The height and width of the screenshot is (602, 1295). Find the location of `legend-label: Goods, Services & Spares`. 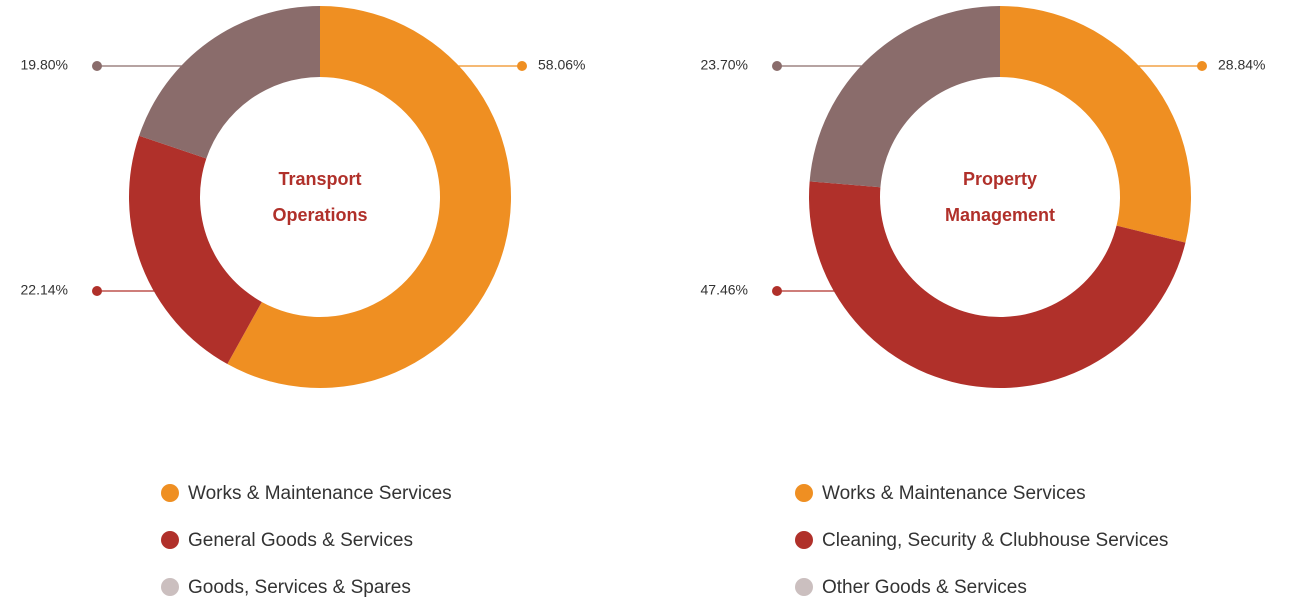

legend-label: Goods, Services & Spares is located at coordinates (299, 587).